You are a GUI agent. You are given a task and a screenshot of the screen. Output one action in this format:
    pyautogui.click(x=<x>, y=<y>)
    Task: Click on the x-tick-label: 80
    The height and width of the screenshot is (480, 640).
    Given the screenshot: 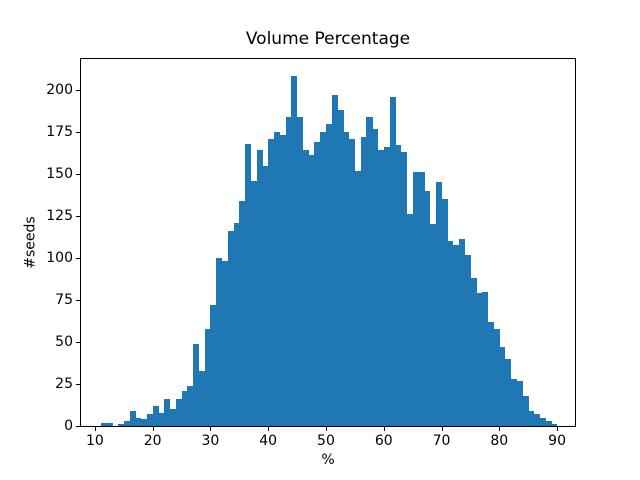 What is the action you would take?
    pyautogui.click(x=499, y=441)
    